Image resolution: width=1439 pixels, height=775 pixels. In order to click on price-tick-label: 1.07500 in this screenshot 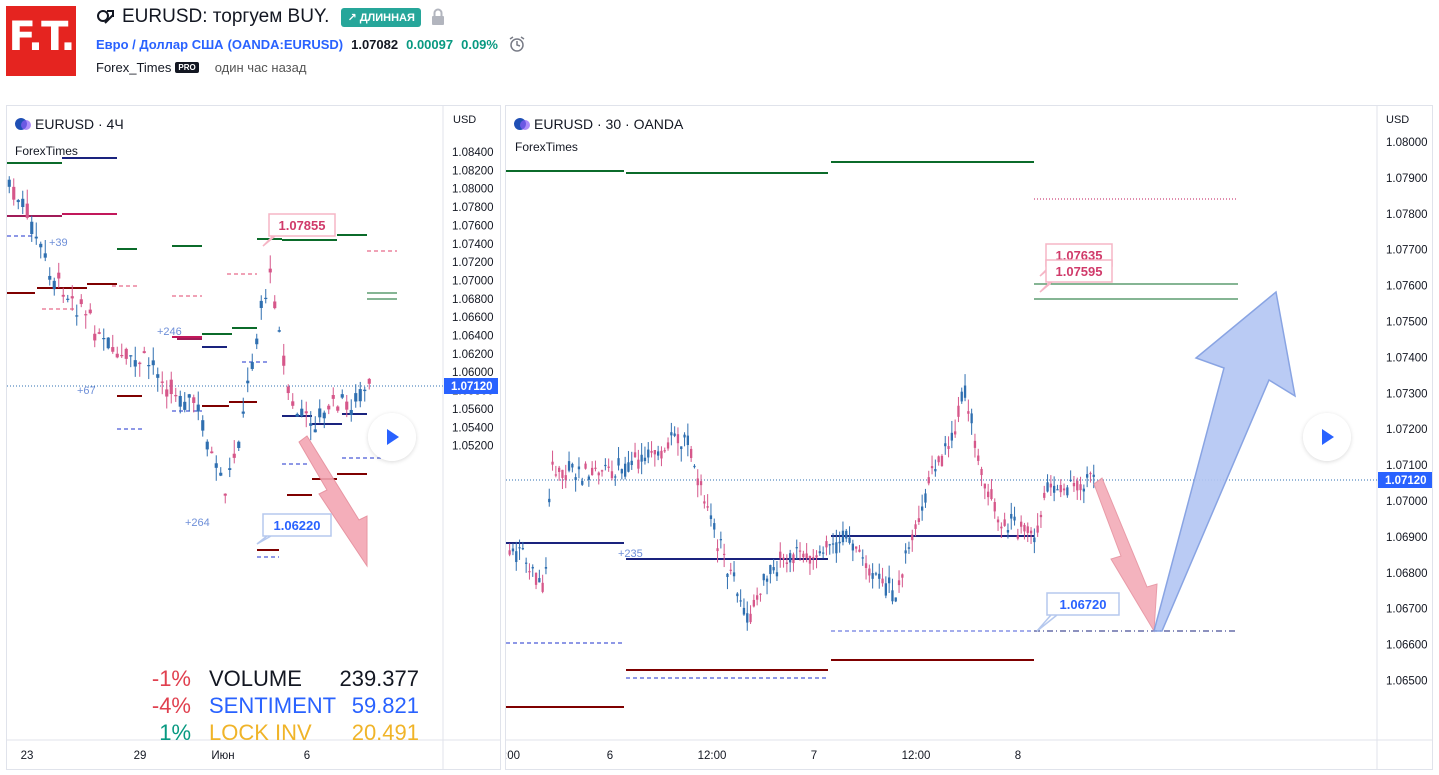, I will do `click(1407, 323)`.